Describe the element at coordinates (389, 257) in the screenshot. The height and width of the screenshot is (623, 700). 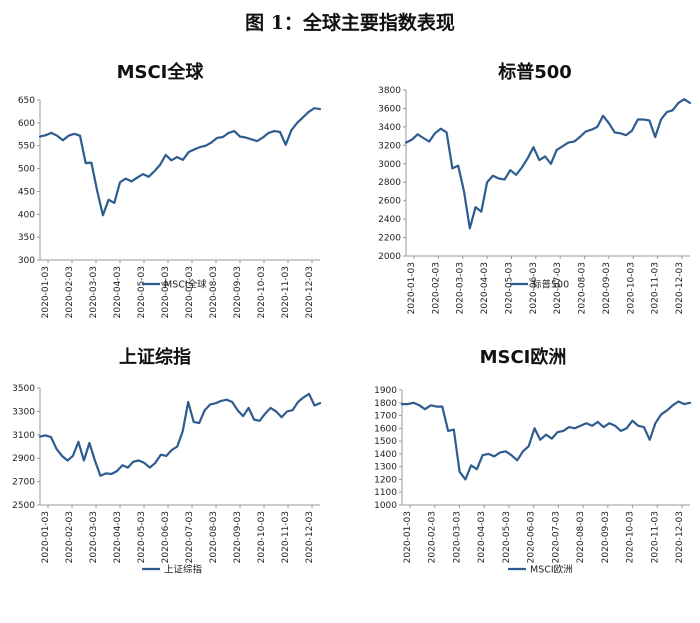
I see `y-tick-label: 2000` at that location.